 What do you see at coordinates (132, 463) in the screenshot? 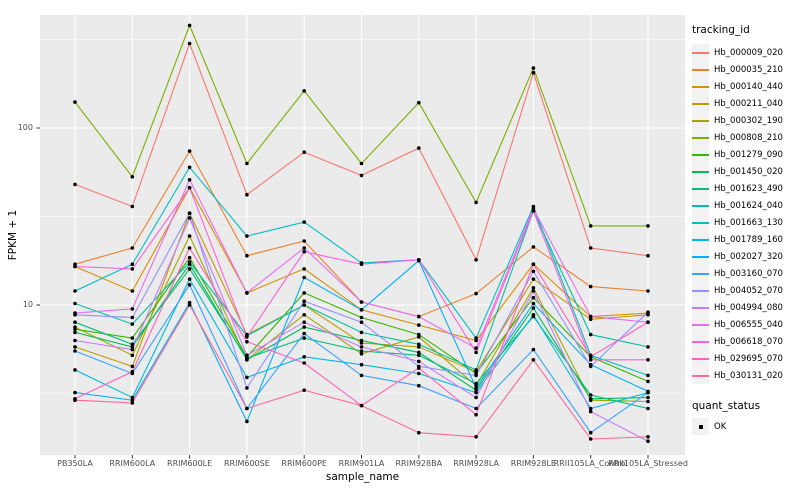
I see `x-tick-label: RRIM600LA` at bounding box center [132, 463].